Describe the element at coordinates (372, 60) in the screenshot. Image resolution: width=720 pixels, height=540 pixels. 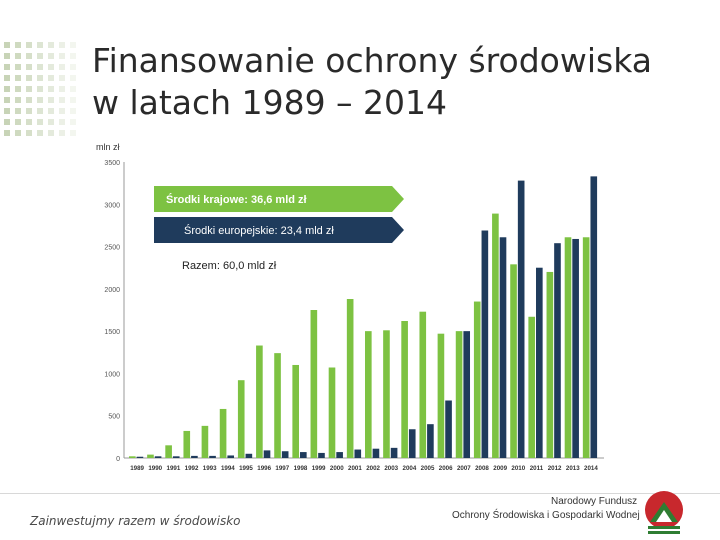
I see `title-line-1: Finansowanie ochrony środowiska` at that location.